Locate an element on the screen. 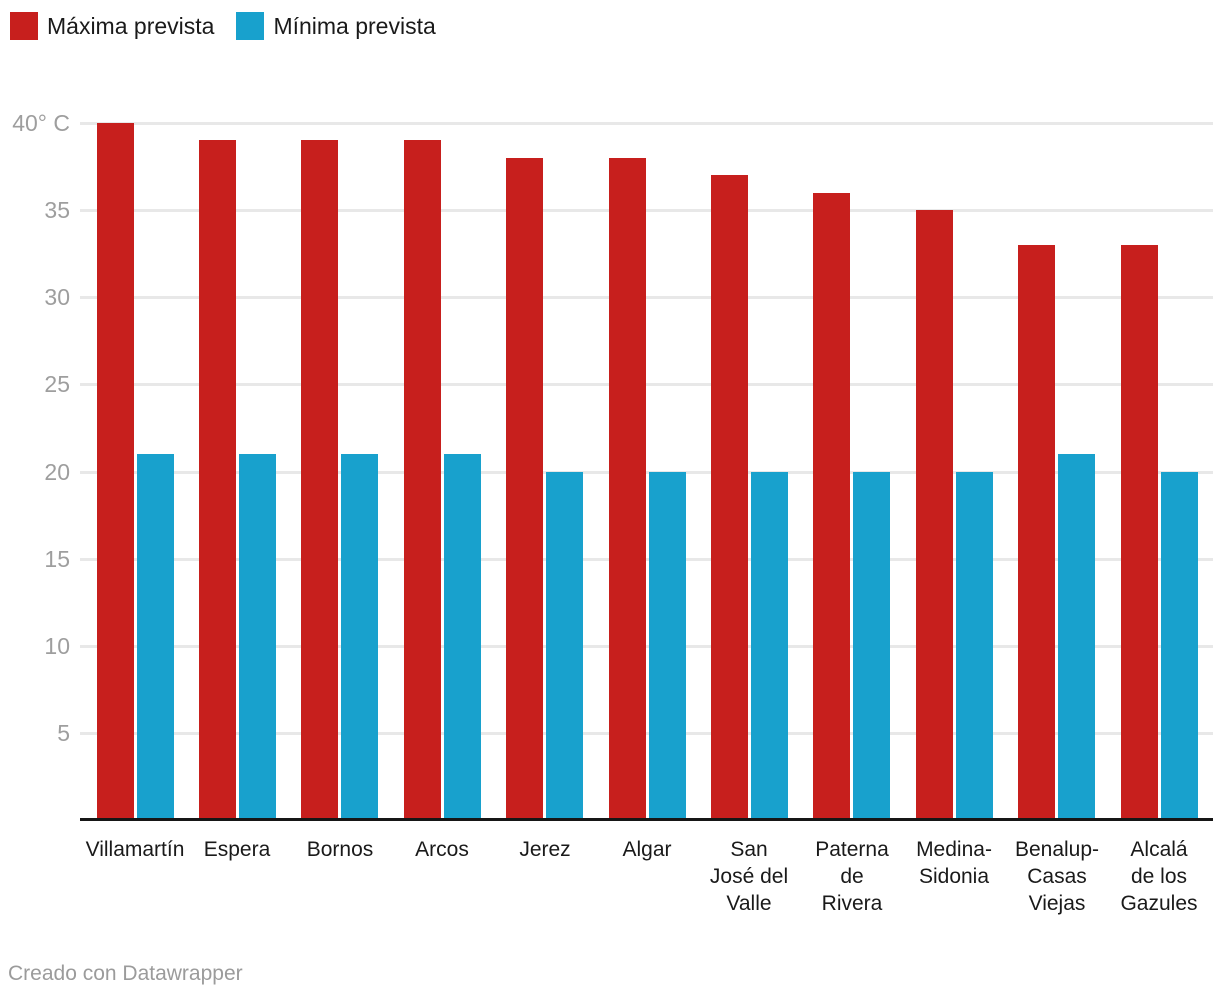  x-axis-category-label-line: Gazules is located at coordinates (1159, 903).